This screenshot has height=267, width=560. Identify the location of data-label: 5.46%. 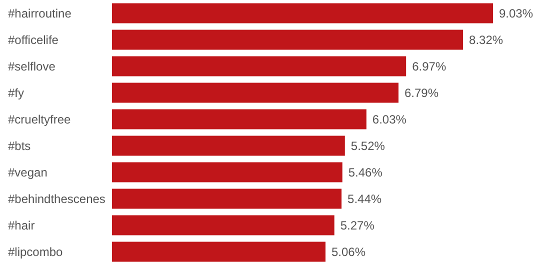
(365, 172).